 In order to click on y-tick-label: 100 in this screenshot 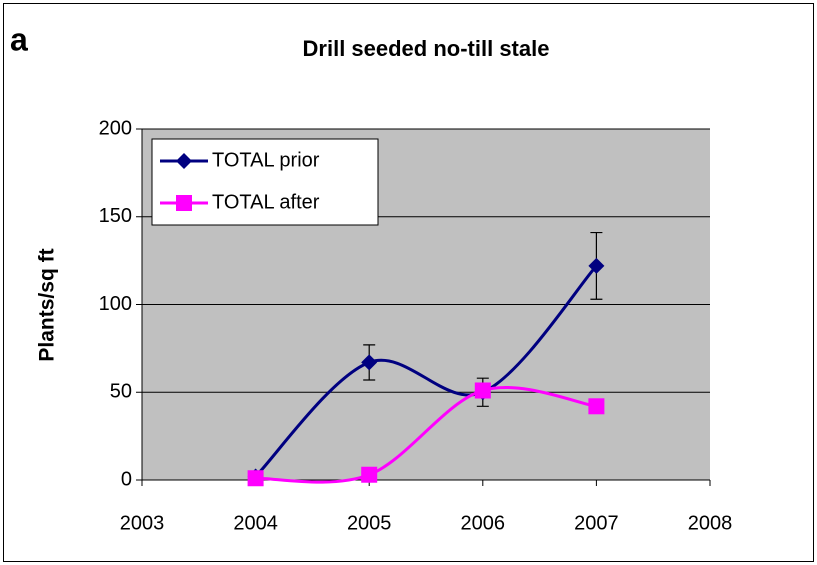, I will do `click(115, 304)`.